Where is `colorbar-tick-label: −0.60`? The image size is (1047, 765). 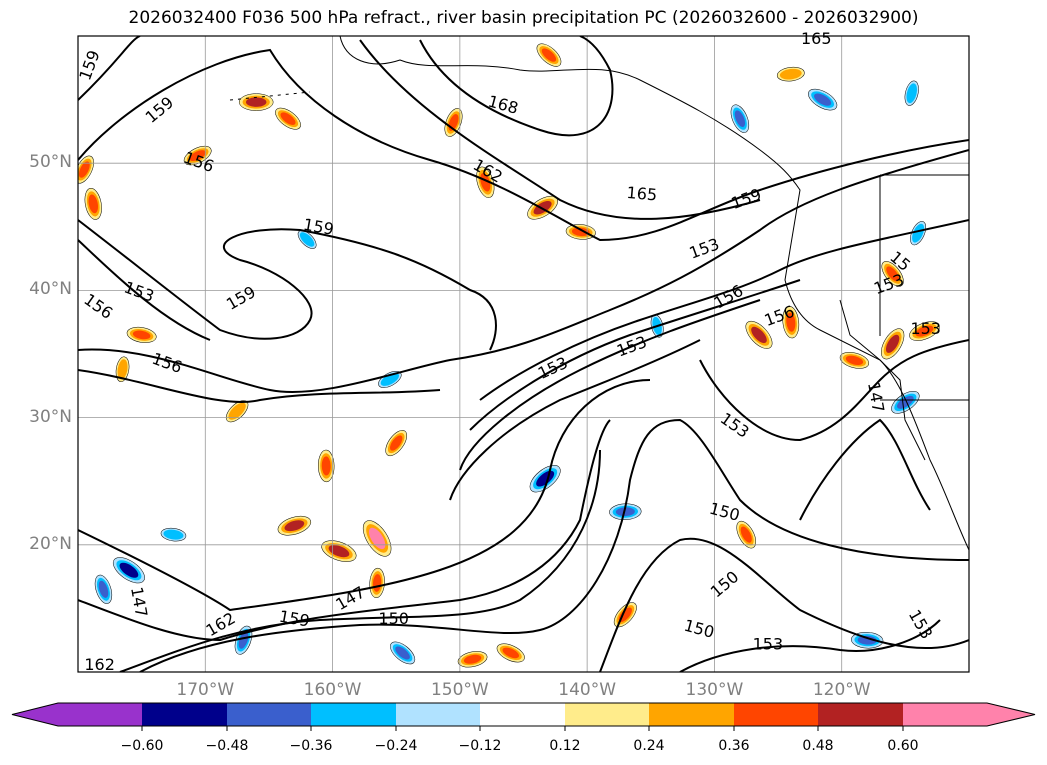 colorbar-tick-label: −0.60 is located at coordinates (142, 746).